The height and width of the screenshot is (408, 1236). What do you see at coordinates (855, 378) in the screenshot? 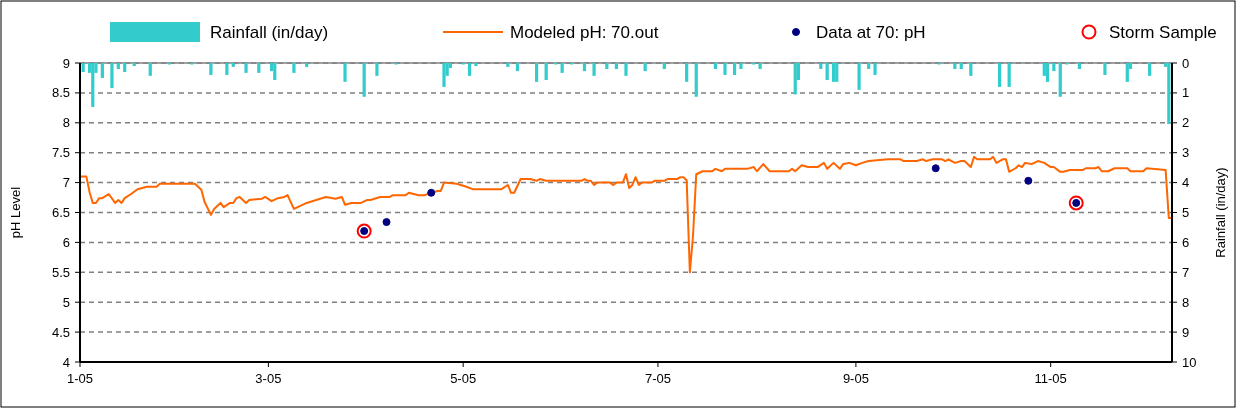
I see `x-tick-label: 9-05` at bounding box center [855, 378].